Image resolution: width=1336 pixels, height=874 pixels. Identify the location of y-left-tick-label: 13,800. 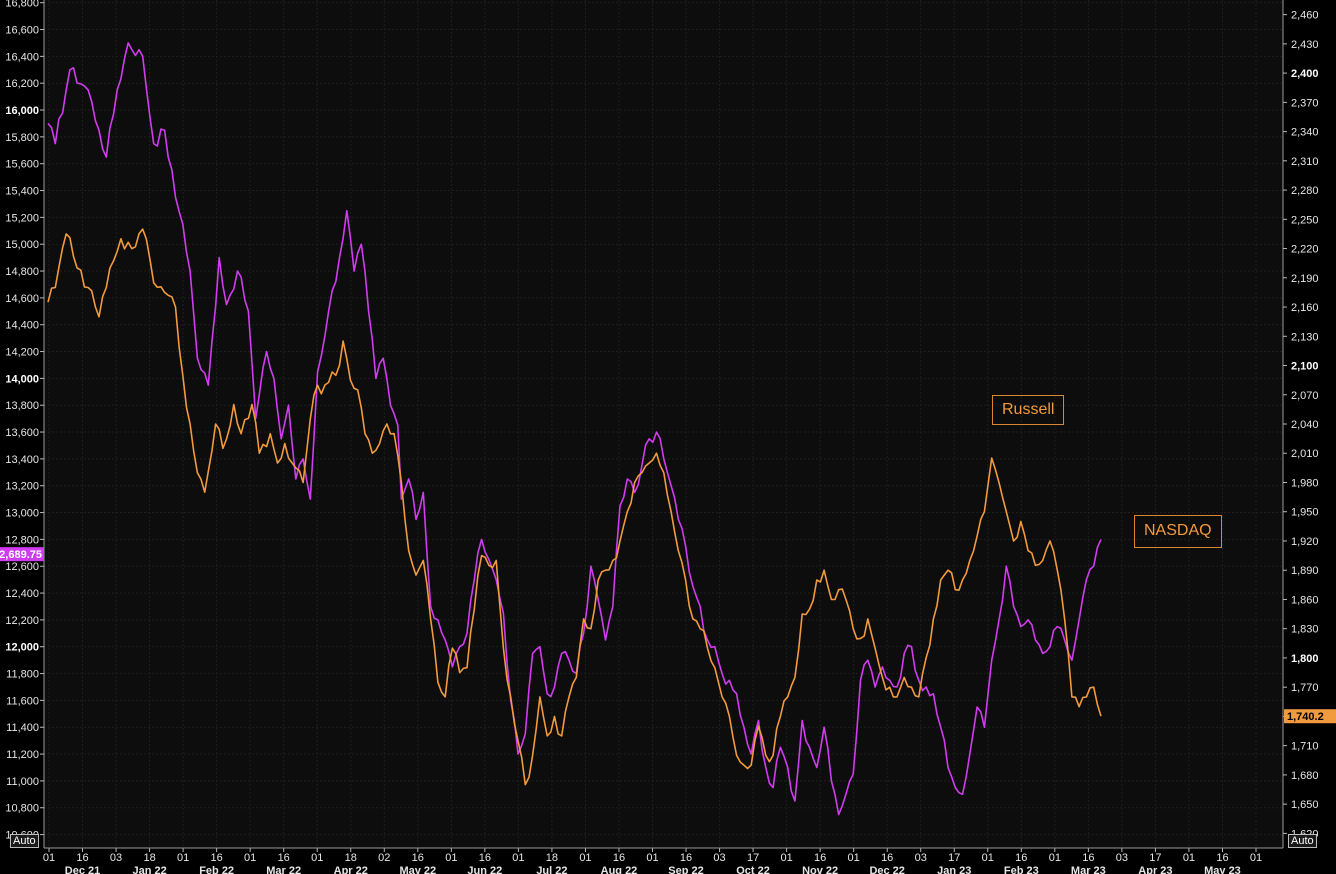
(22, 406).